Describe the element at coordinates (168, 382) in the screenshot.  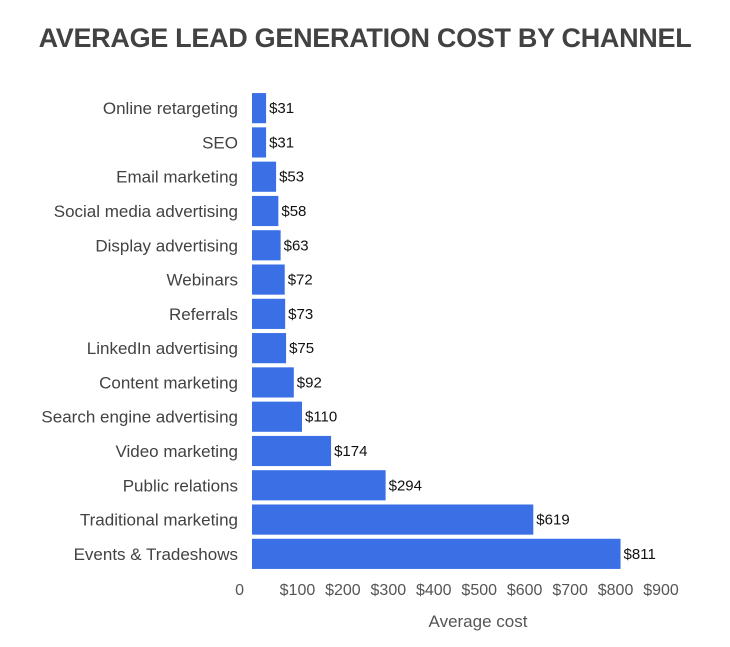
I see `category-label: Content marketing` at that location.